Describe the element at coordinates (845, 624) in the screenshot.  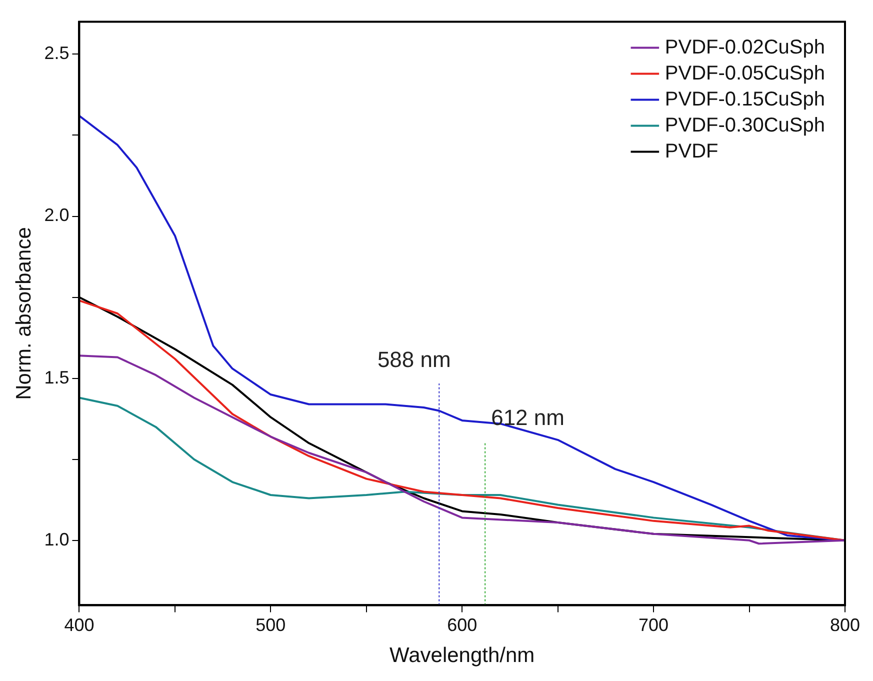
I see `x-tick-label: 800` at that location.